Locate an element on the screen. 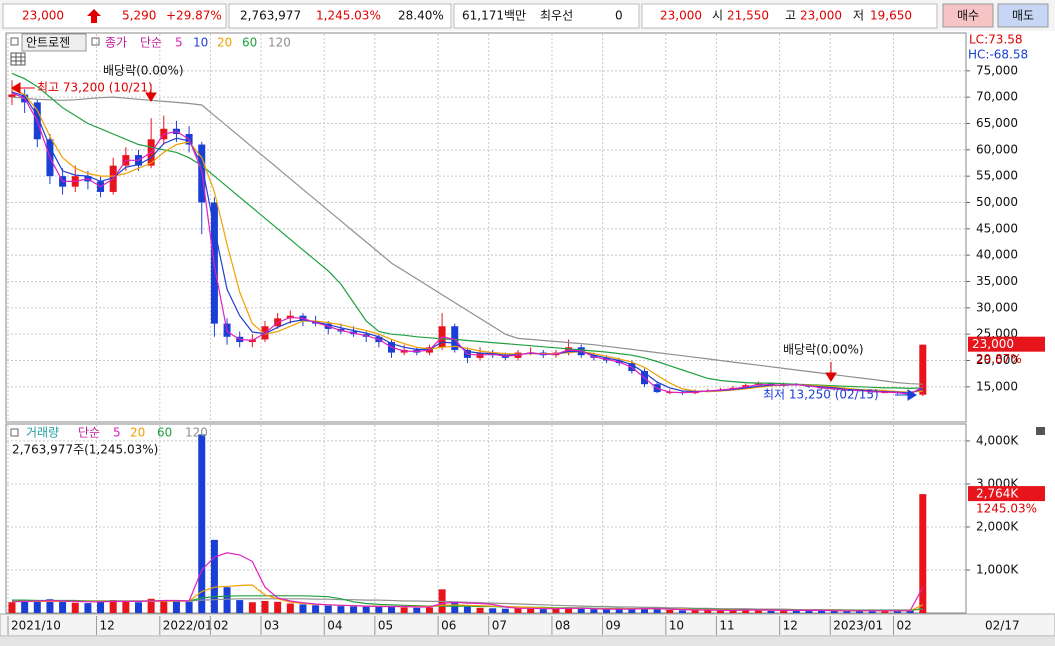  buy-label: 매수 is located at coordinates (968, 16).